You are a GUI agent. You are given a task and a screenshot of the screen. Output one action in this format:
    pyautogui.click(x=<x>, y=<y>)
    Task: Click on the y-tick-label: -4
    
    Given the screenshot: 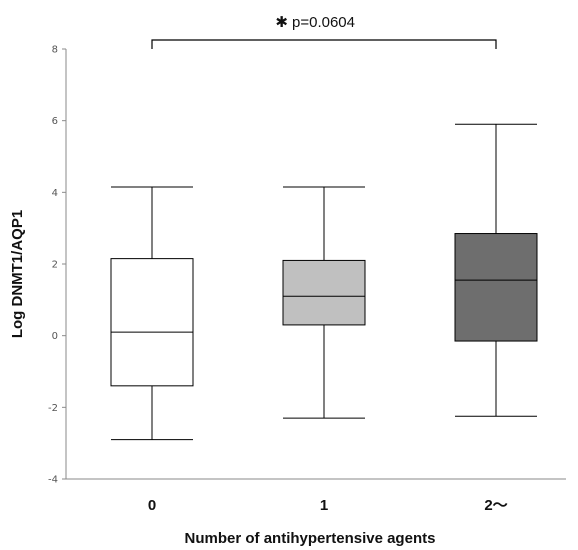 What is the action you would take?
    pyautogui.click(x=53, y=480)
    